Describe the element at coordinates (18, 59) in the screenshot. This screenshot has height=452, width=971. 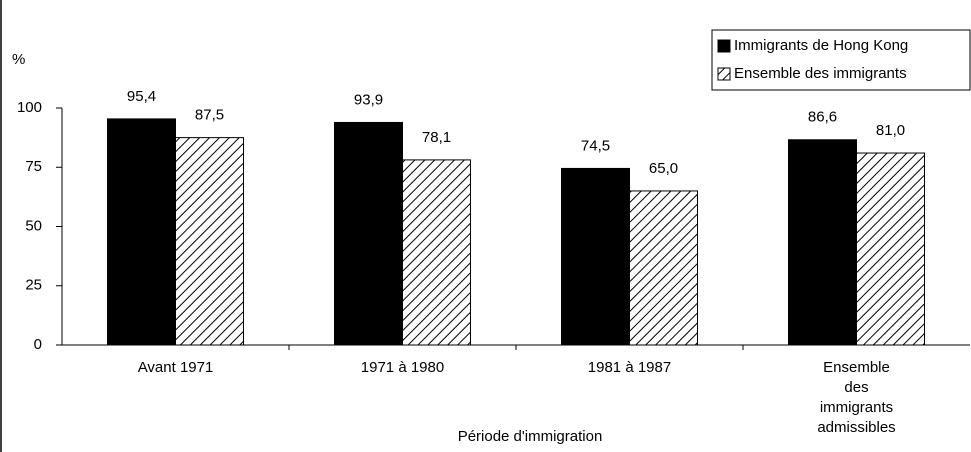
I see `y-axis-label: %` at that location.